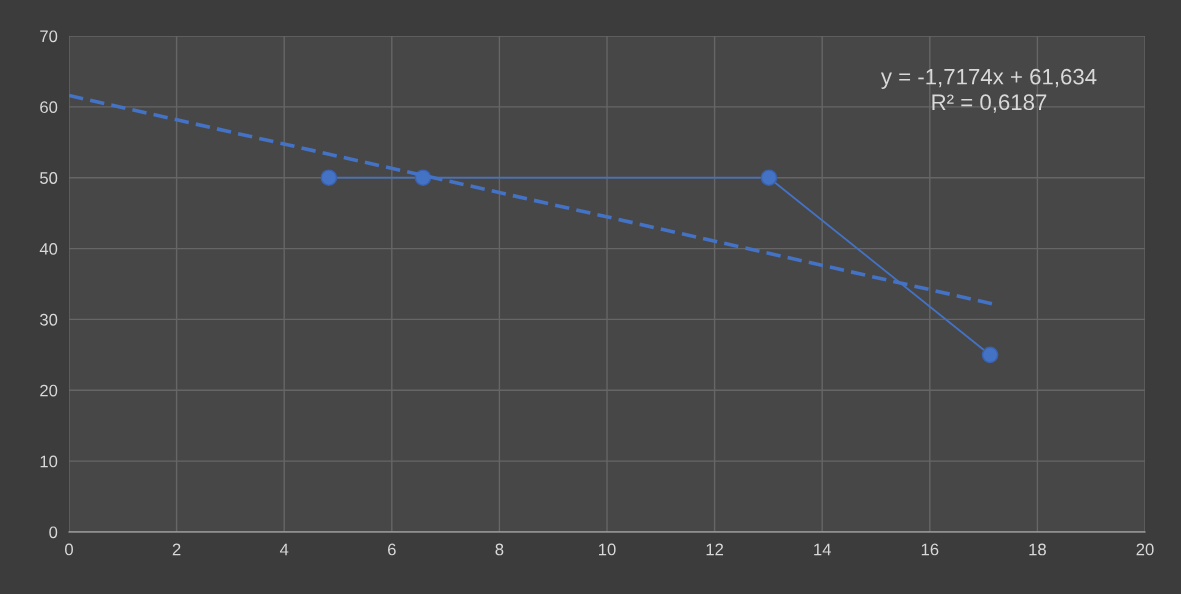 Image resolution: width=1181 pixels, height=594 pixels. Describe the element at coordinates (607, 549) in the screenshot. I see `x-tick-label: 10` at that location.